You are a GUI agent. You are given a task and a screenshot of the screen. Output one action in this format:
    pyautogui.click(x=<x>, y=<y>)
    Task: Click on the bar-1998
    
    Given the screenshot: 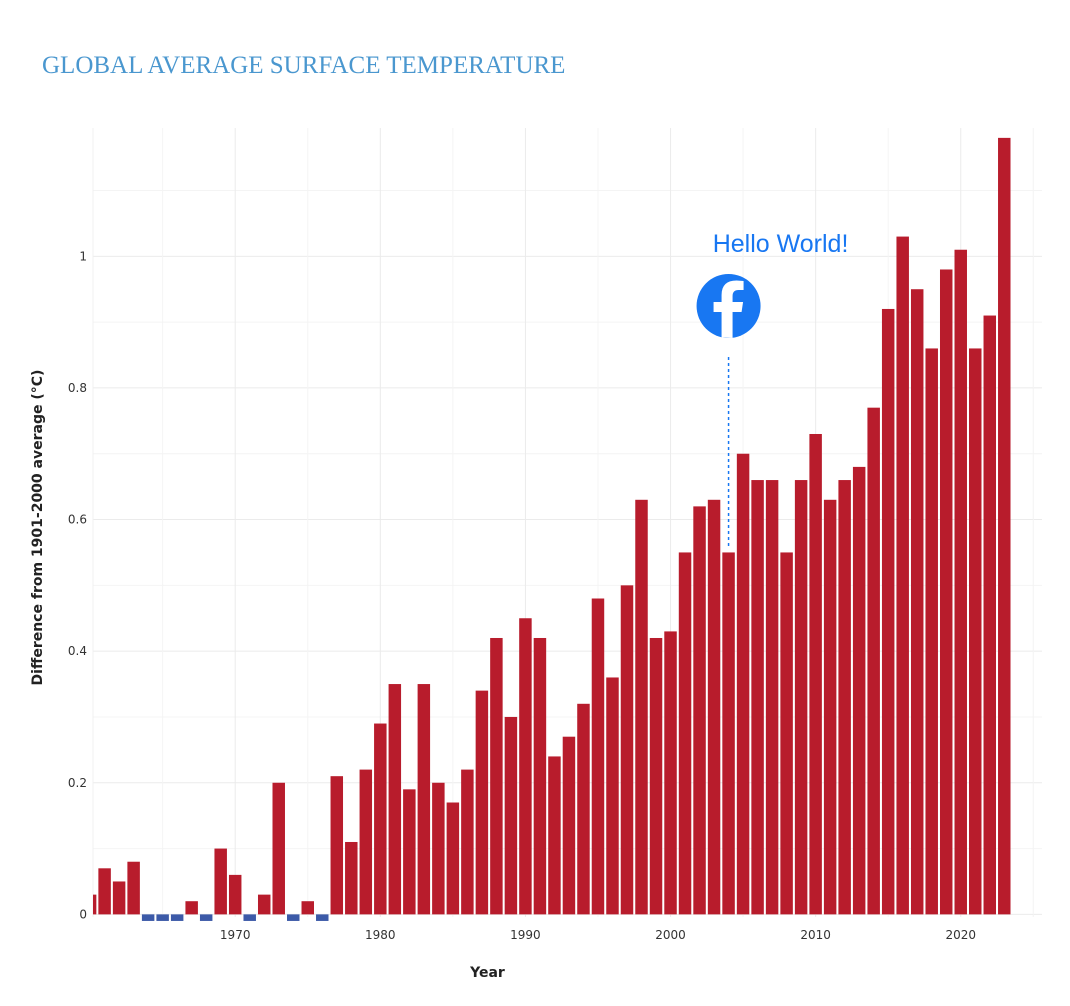 What is the action you would take?
    pyautogui.click(x=641, y=707)
    